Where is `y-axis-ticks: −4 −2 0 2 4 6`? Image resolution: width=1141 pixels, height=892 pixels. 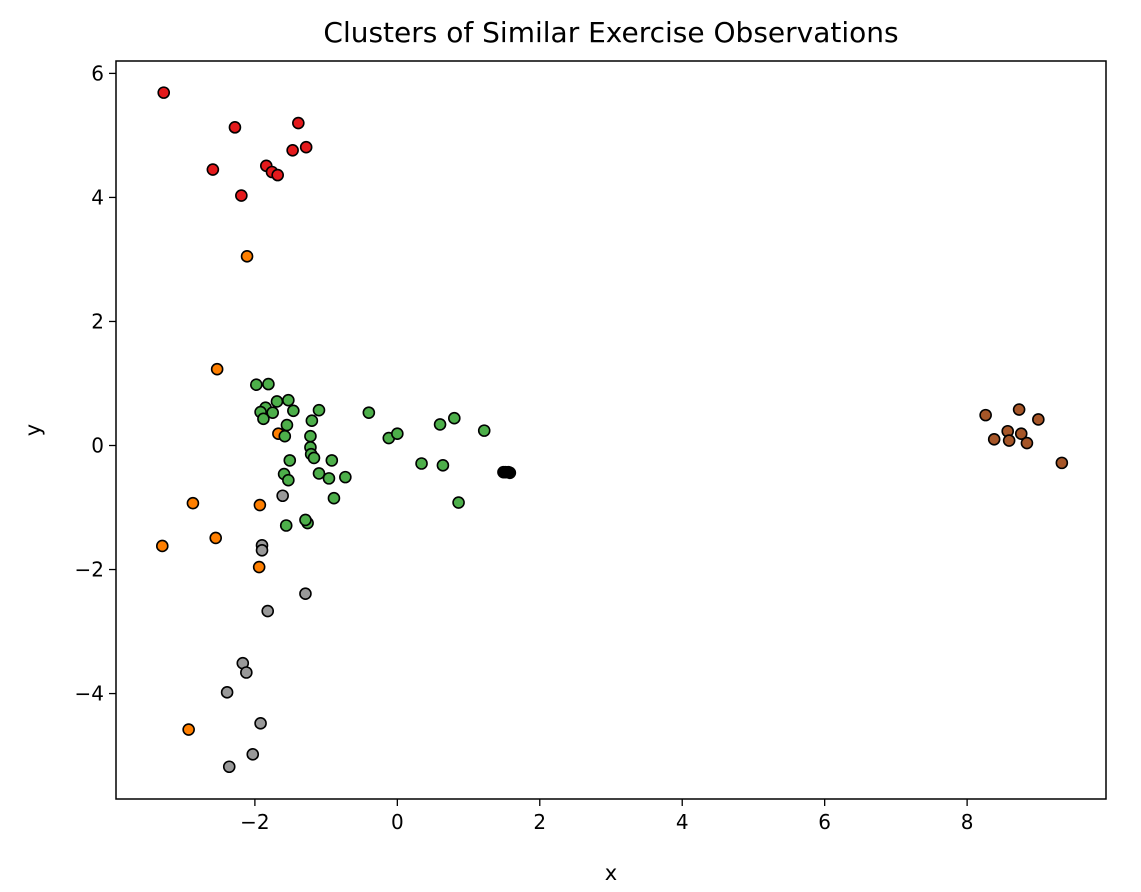 y-axis-ticks: −4 −2 0 2 4 6 is located at coordinates (95, 383).